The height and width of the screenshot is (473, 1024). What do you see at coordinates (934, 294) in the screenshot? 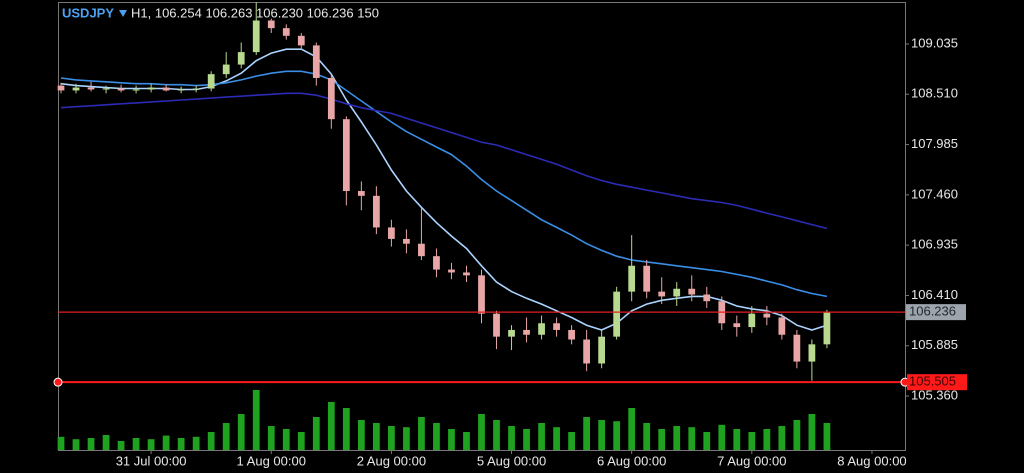
I see `y-tick-label: 106.410` at bounding box center [934, 294].